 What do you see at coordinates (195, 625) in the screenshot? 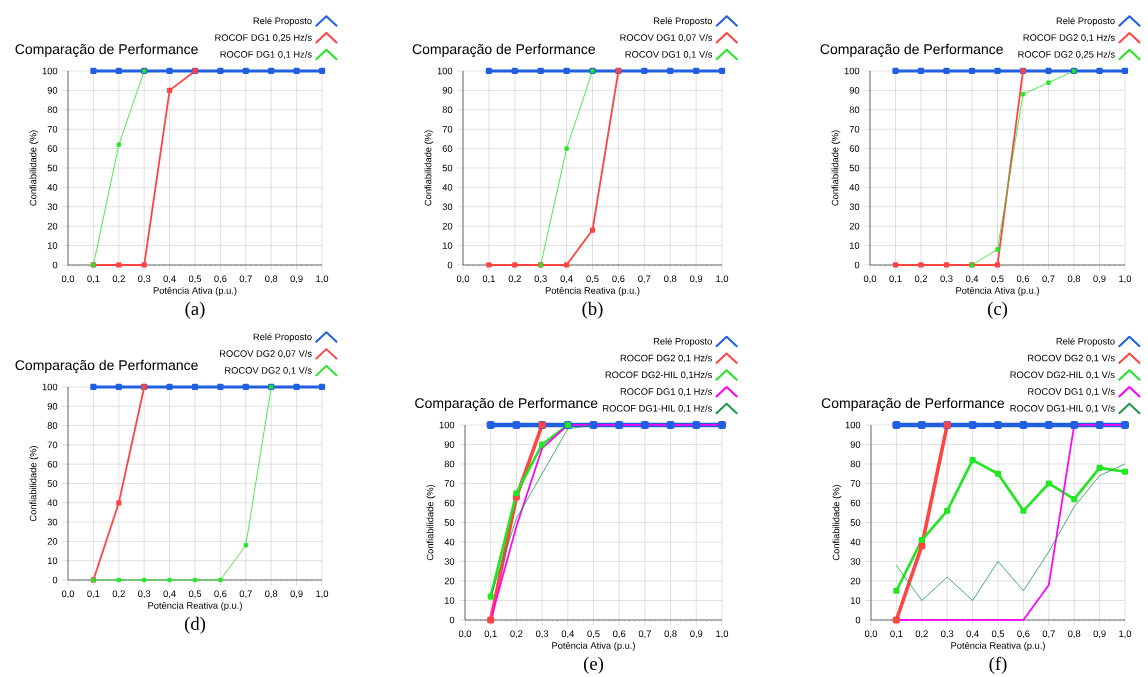
I see `text: (d)` at bounding box center [195, 625].